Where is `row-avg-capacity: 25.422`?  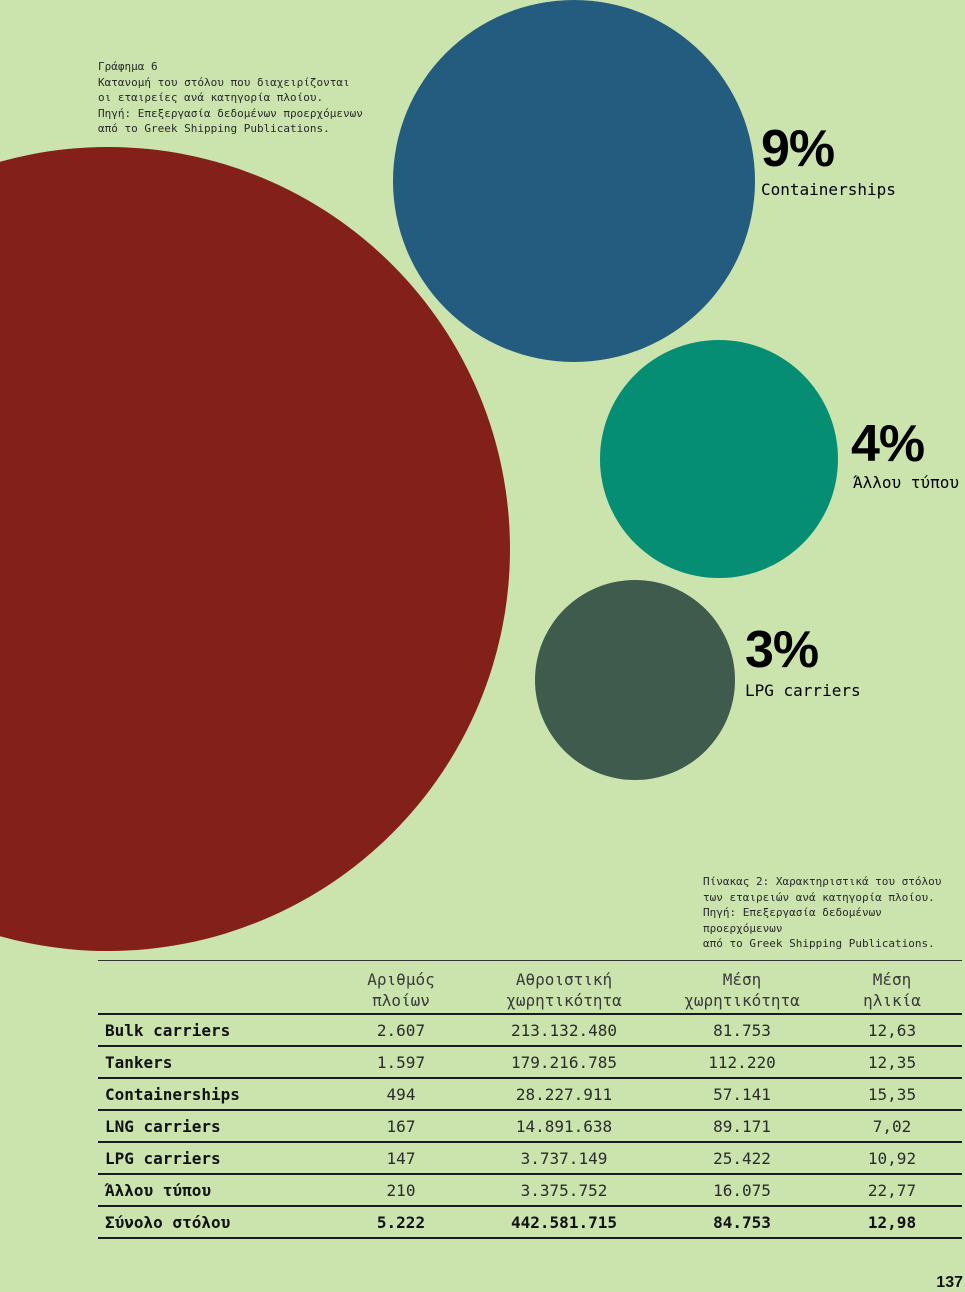 row-avg-capacity: 25.422 is located at coordinates (742, 1158).